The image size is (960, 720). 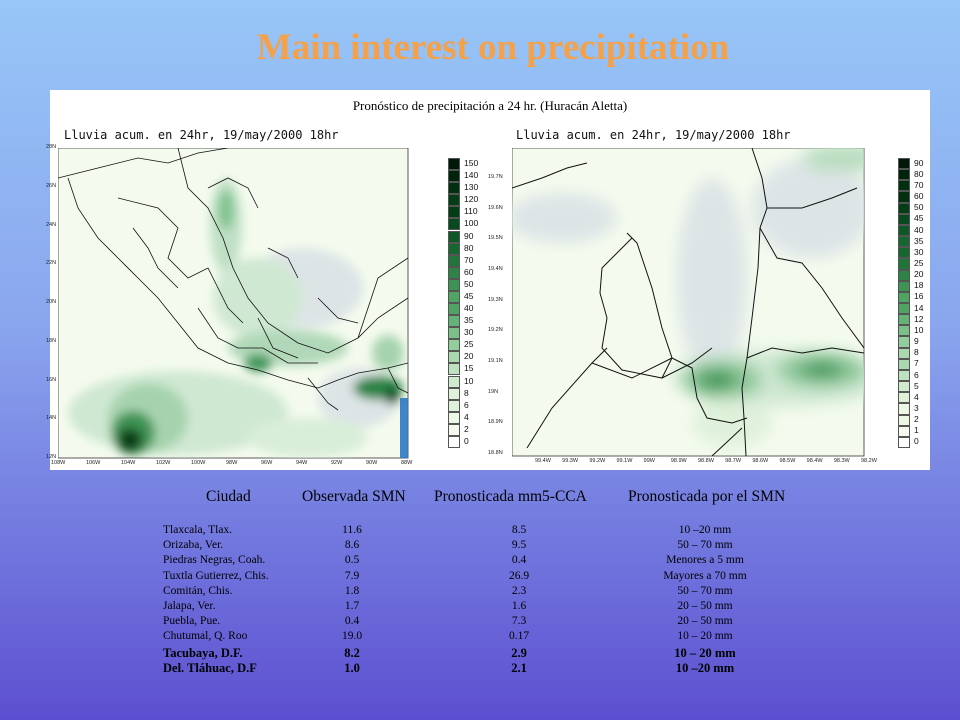 What do you see at coordinates (471, 223) in the screenshot?
I see `colorbar-label: 100` at bounding box center [471, 223].